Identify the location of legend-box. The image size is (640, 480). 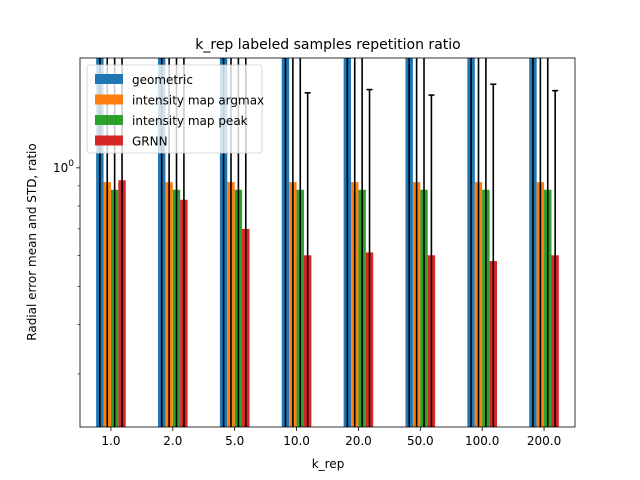
(174, 109).